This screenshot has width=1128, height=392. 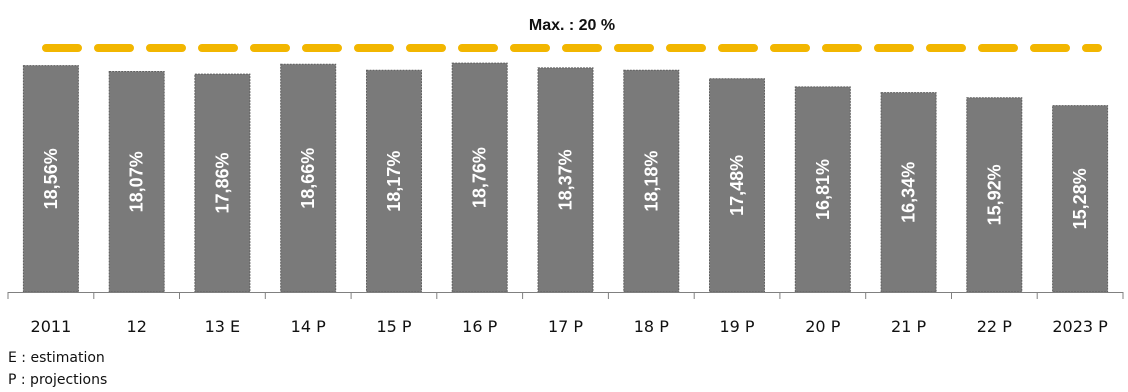 I want to click on x-tick-label-4: 15 P, so click(x=393, y=326).